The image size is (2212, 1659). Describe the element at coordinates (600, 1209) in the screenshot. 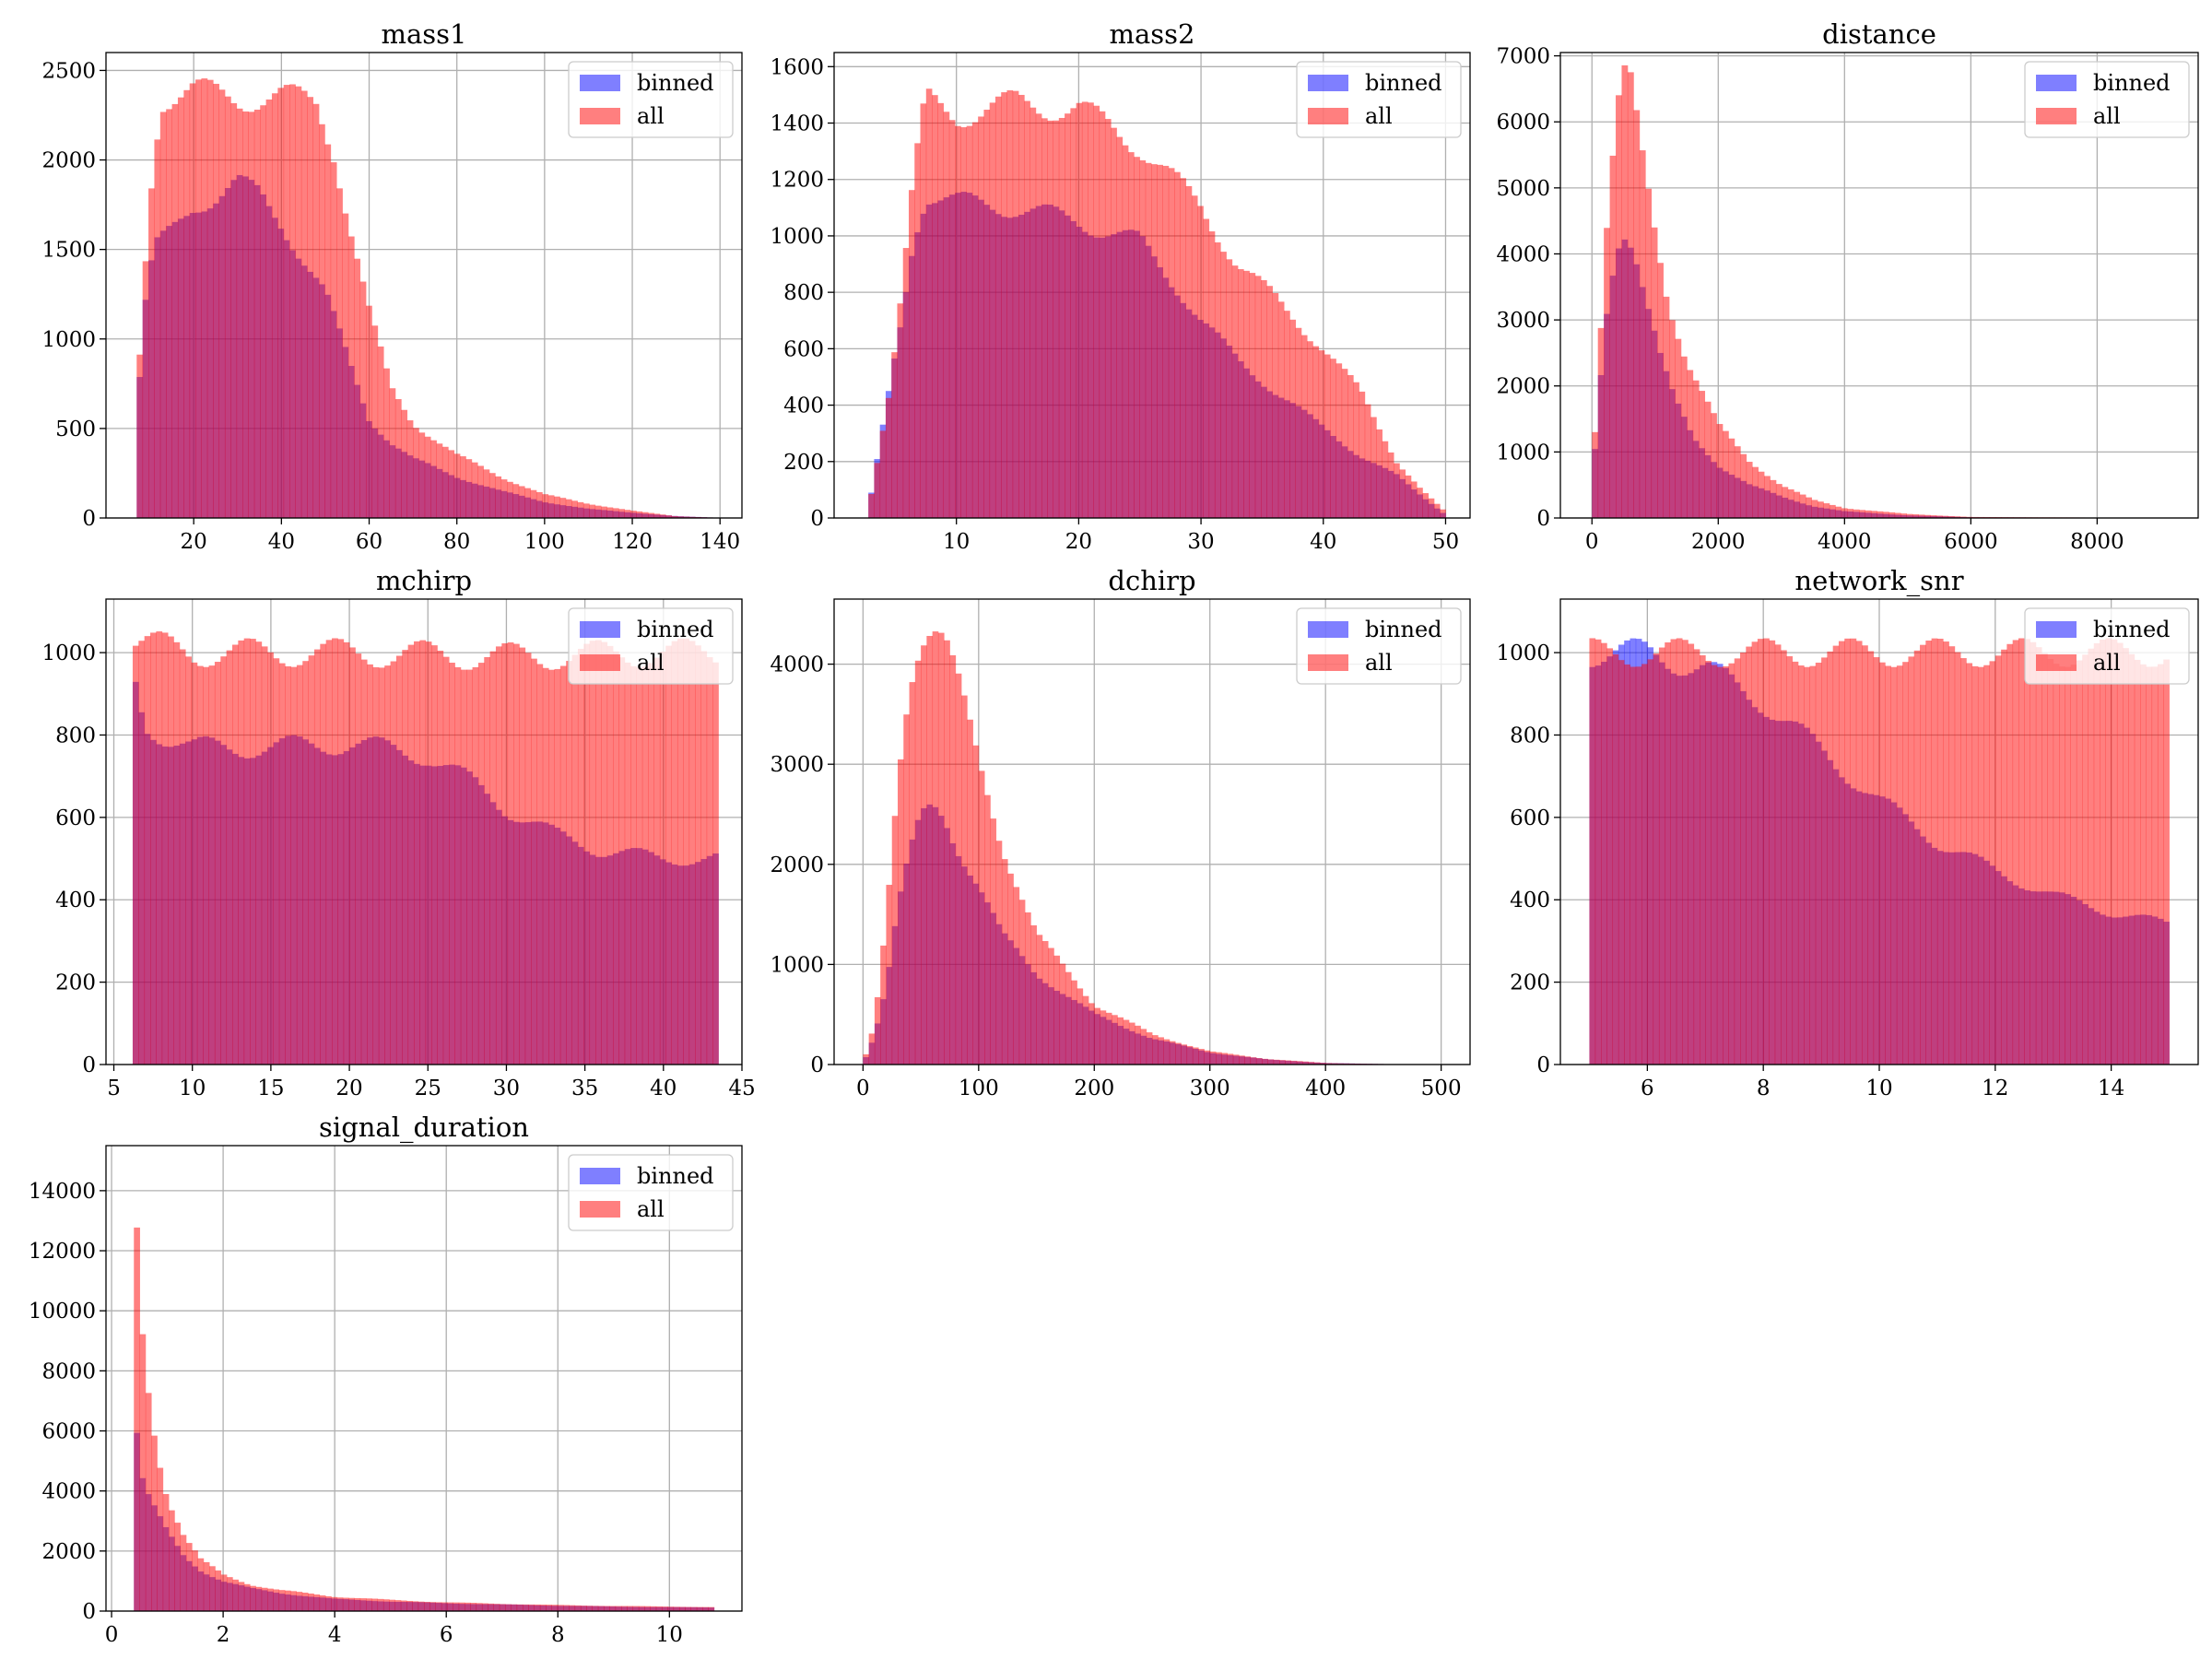

I see `legend-swatch-all` at that location.